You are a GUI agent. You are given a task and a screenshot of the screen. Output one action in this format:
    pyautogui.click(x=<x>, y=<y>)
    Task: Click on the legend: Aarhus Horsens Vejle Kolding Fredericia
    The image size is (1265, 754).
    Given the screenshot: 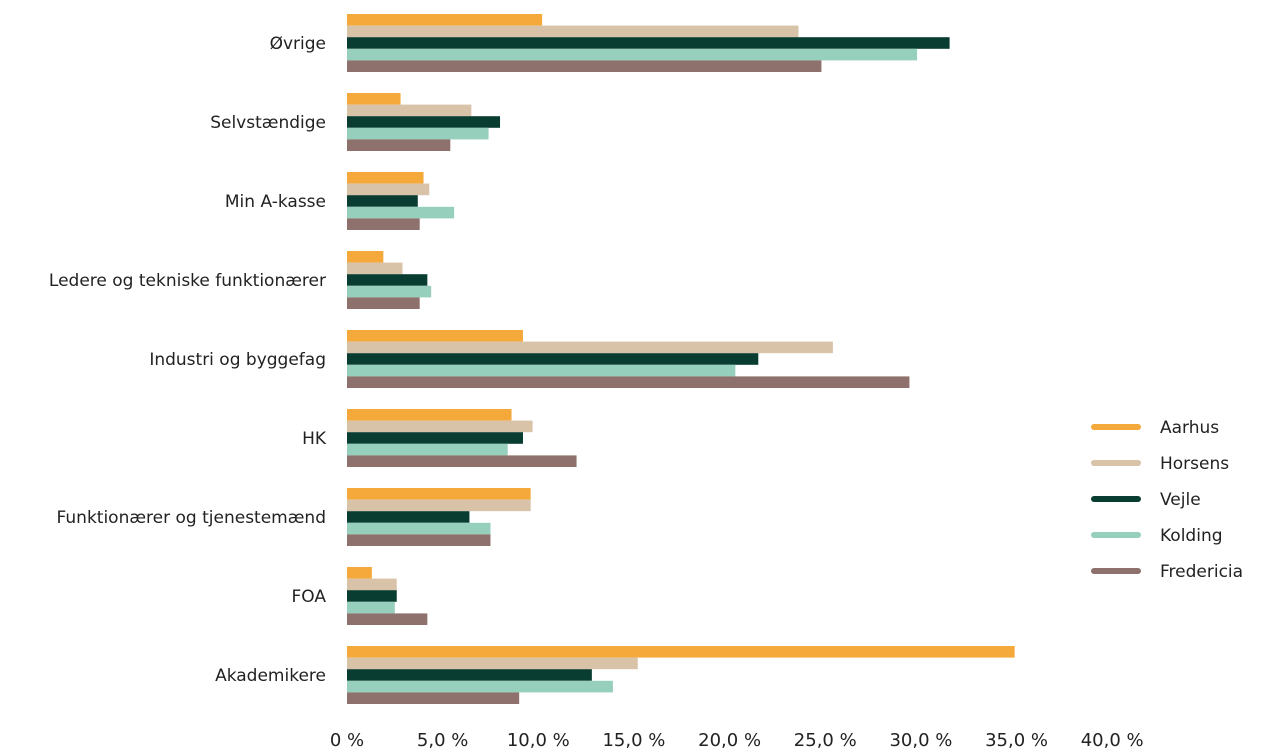 What is the action you would take?
    pyautogui.click(x=1167, y=500)
    